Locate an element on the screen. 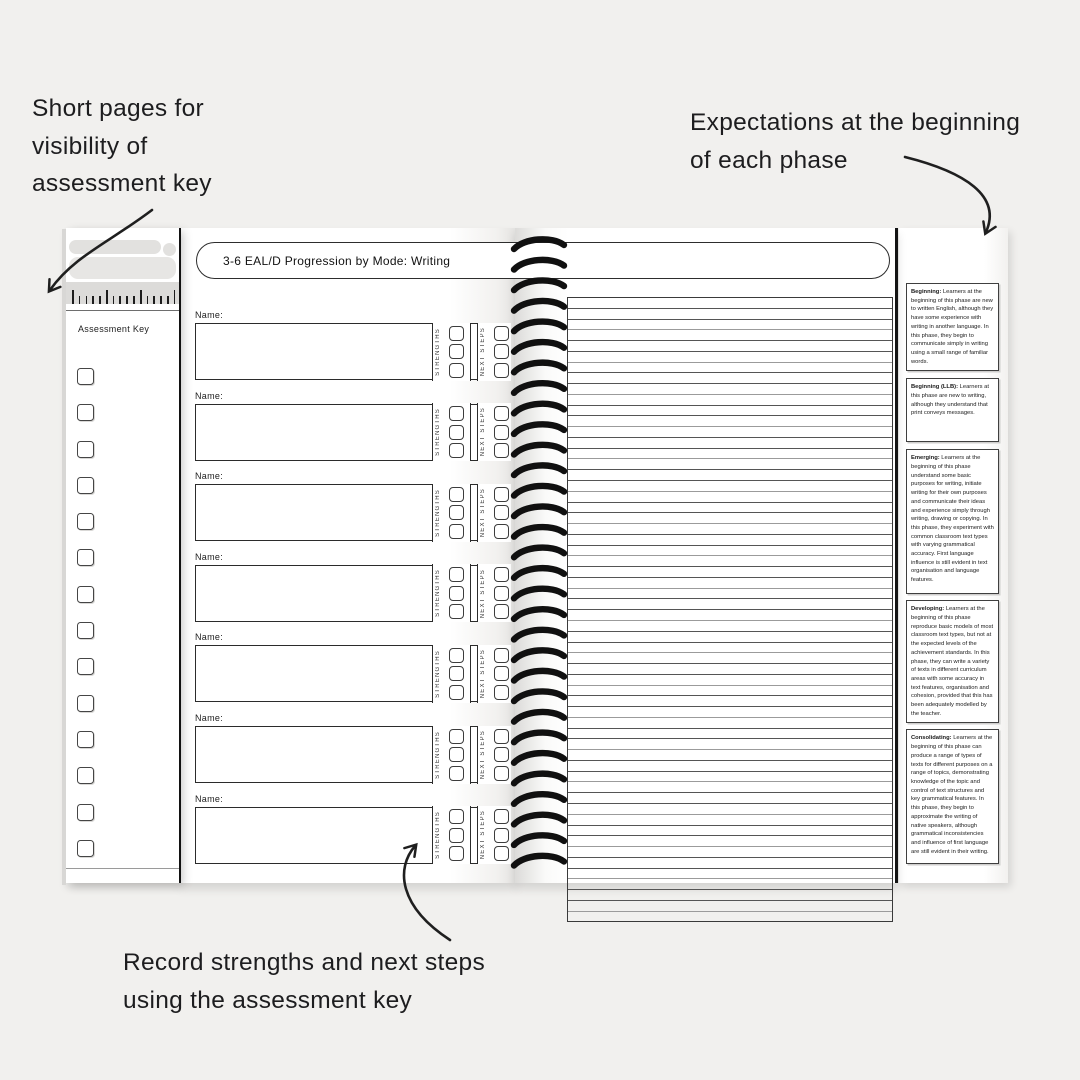 This screenshot has width=1080, height=1080. divider is located at coordinates (122, 310).